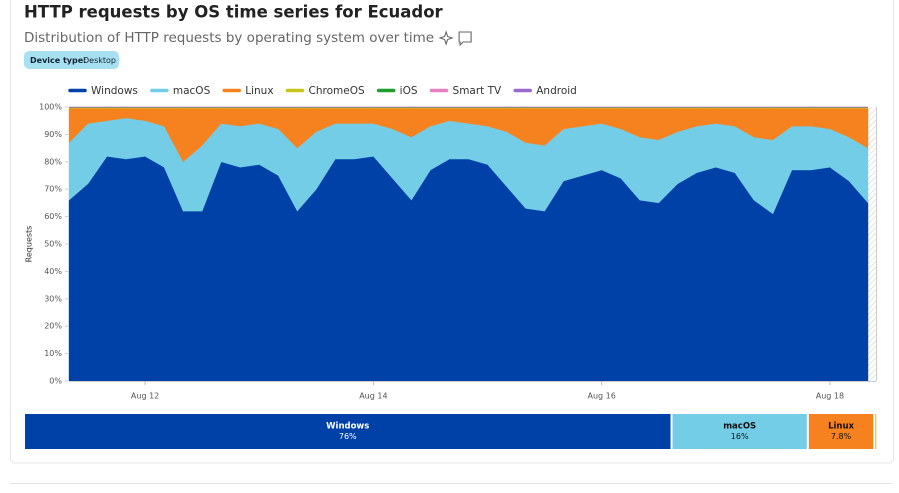  Describe the element at coordinates (53, 353) in the screenshot. I see `y-tick-label: 10%` at that location.